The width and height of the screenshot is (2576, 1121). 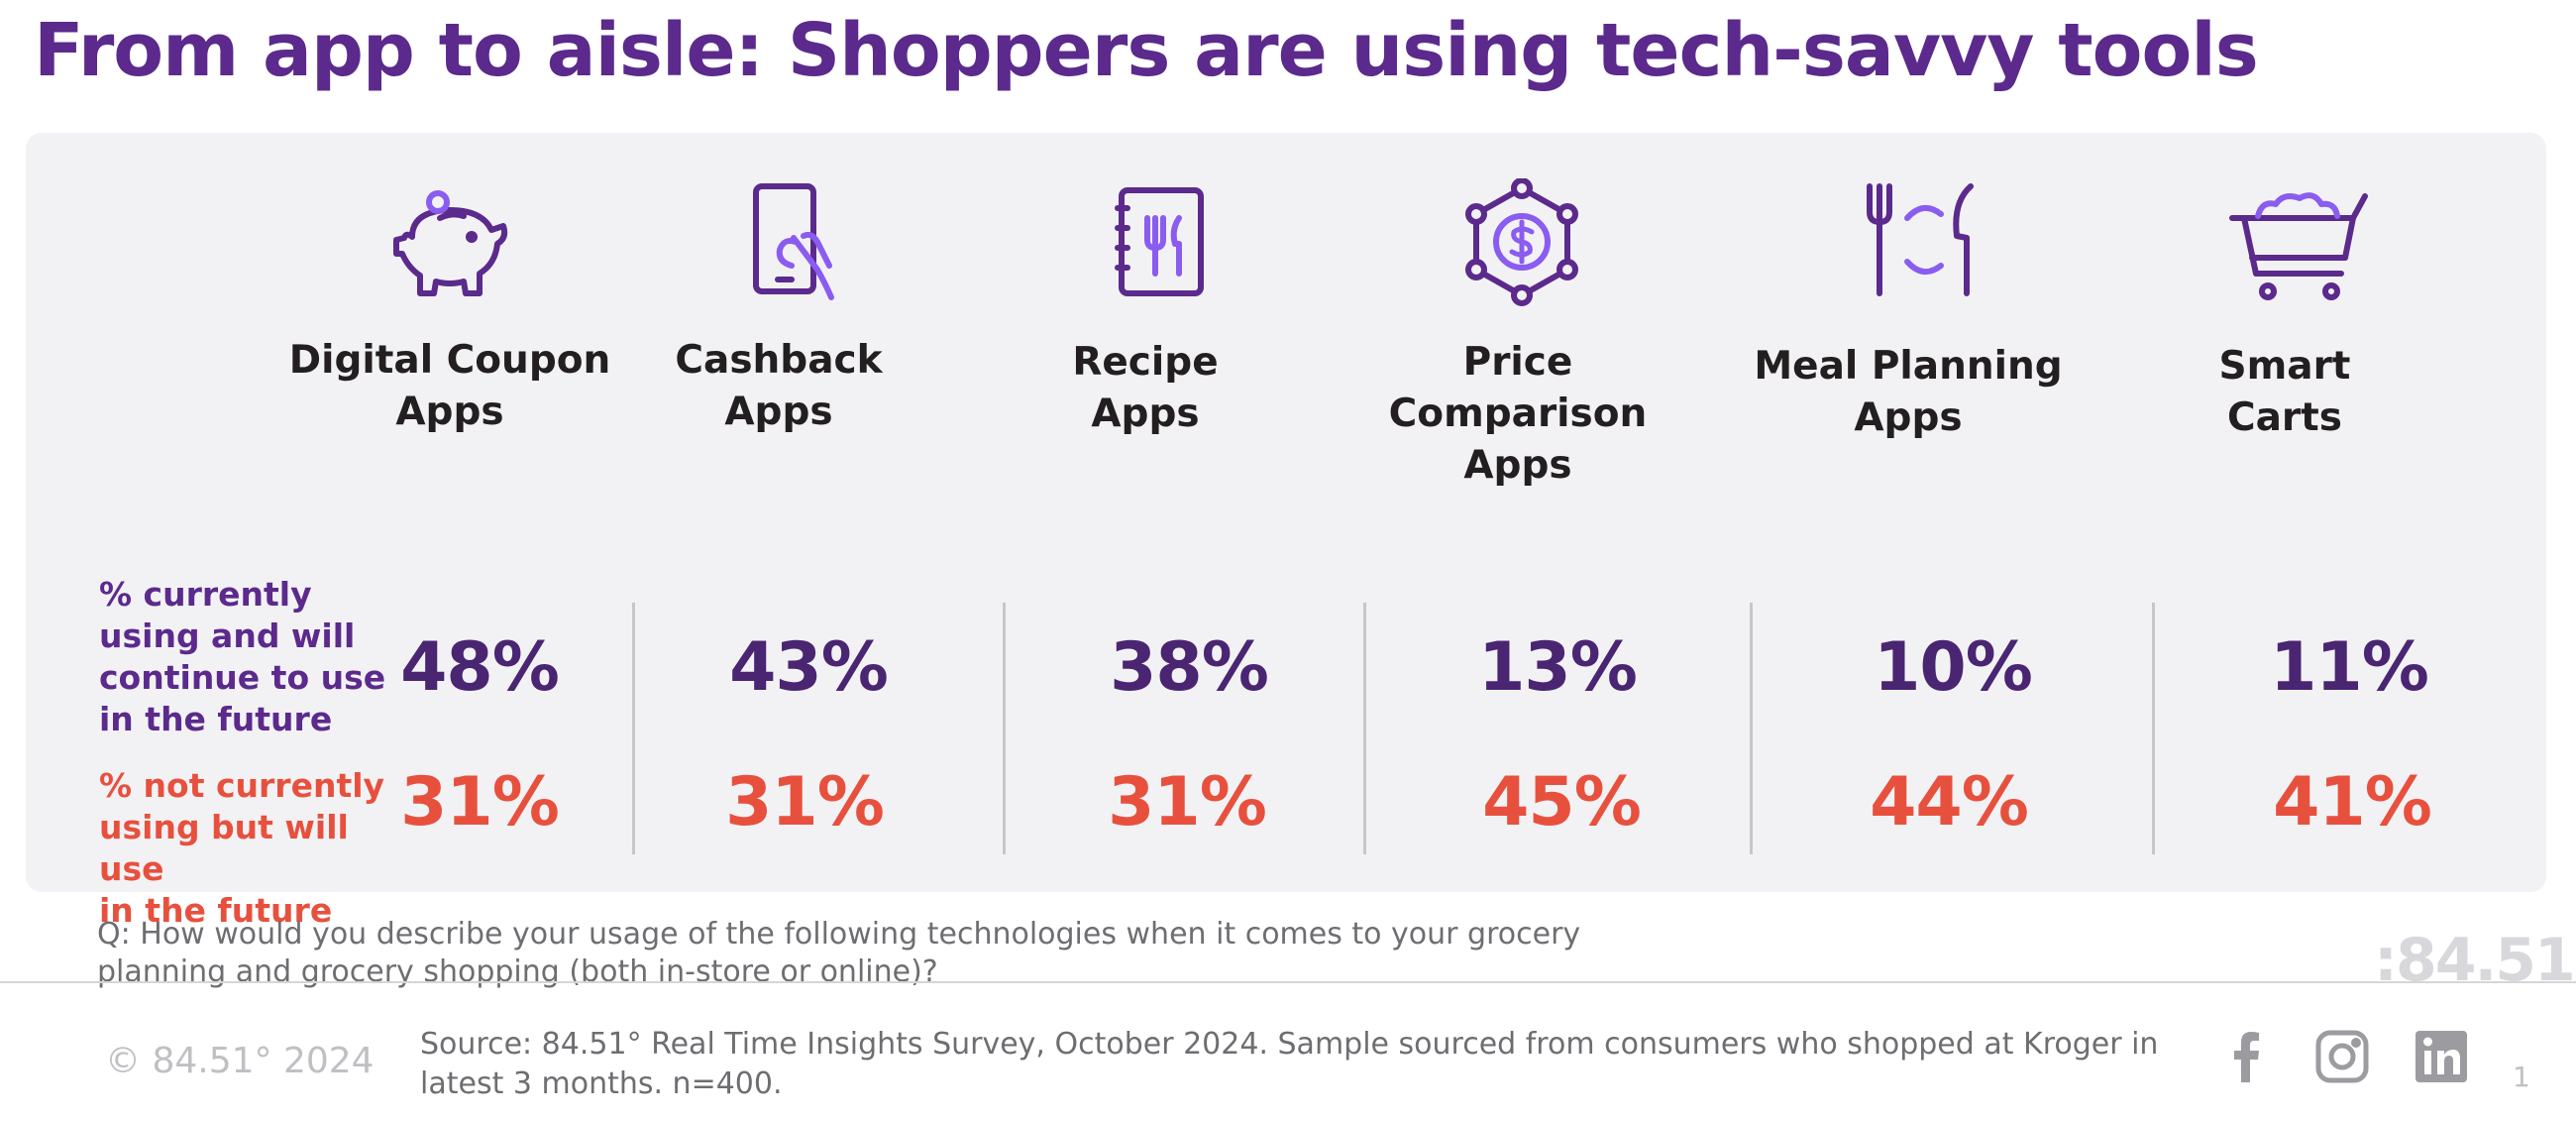 What do you see at coordinates (1288, 982) in the screenshot?
I see `footer-divider` at bounding box center [1288, 982].